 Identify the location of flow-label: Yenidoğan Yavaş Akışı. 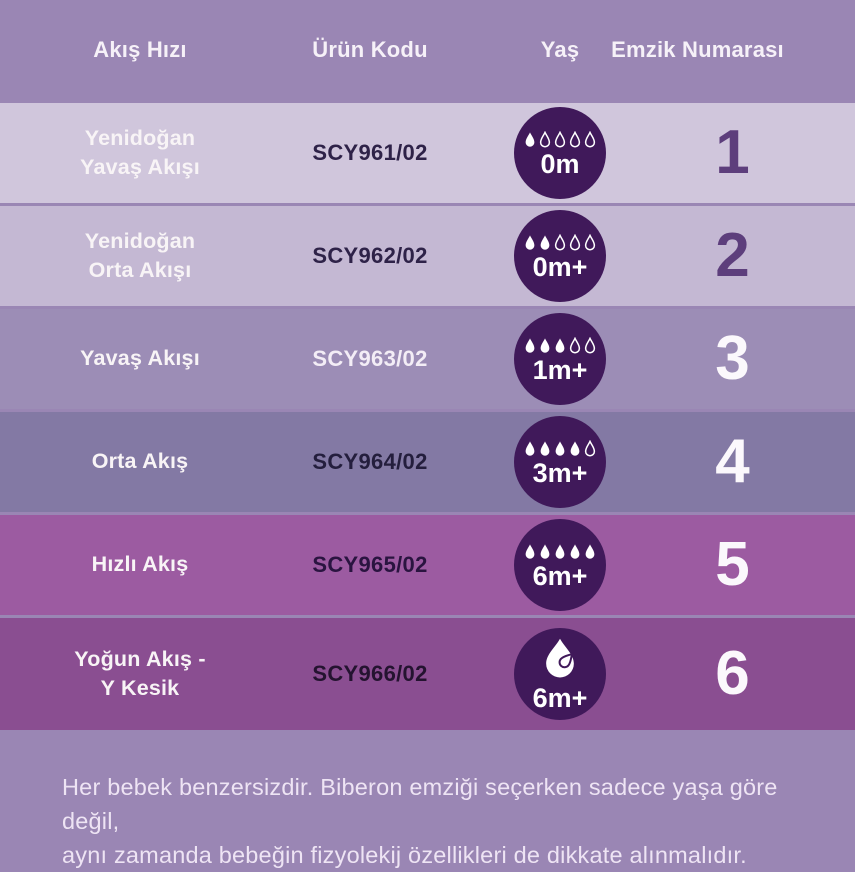
(140, 152).